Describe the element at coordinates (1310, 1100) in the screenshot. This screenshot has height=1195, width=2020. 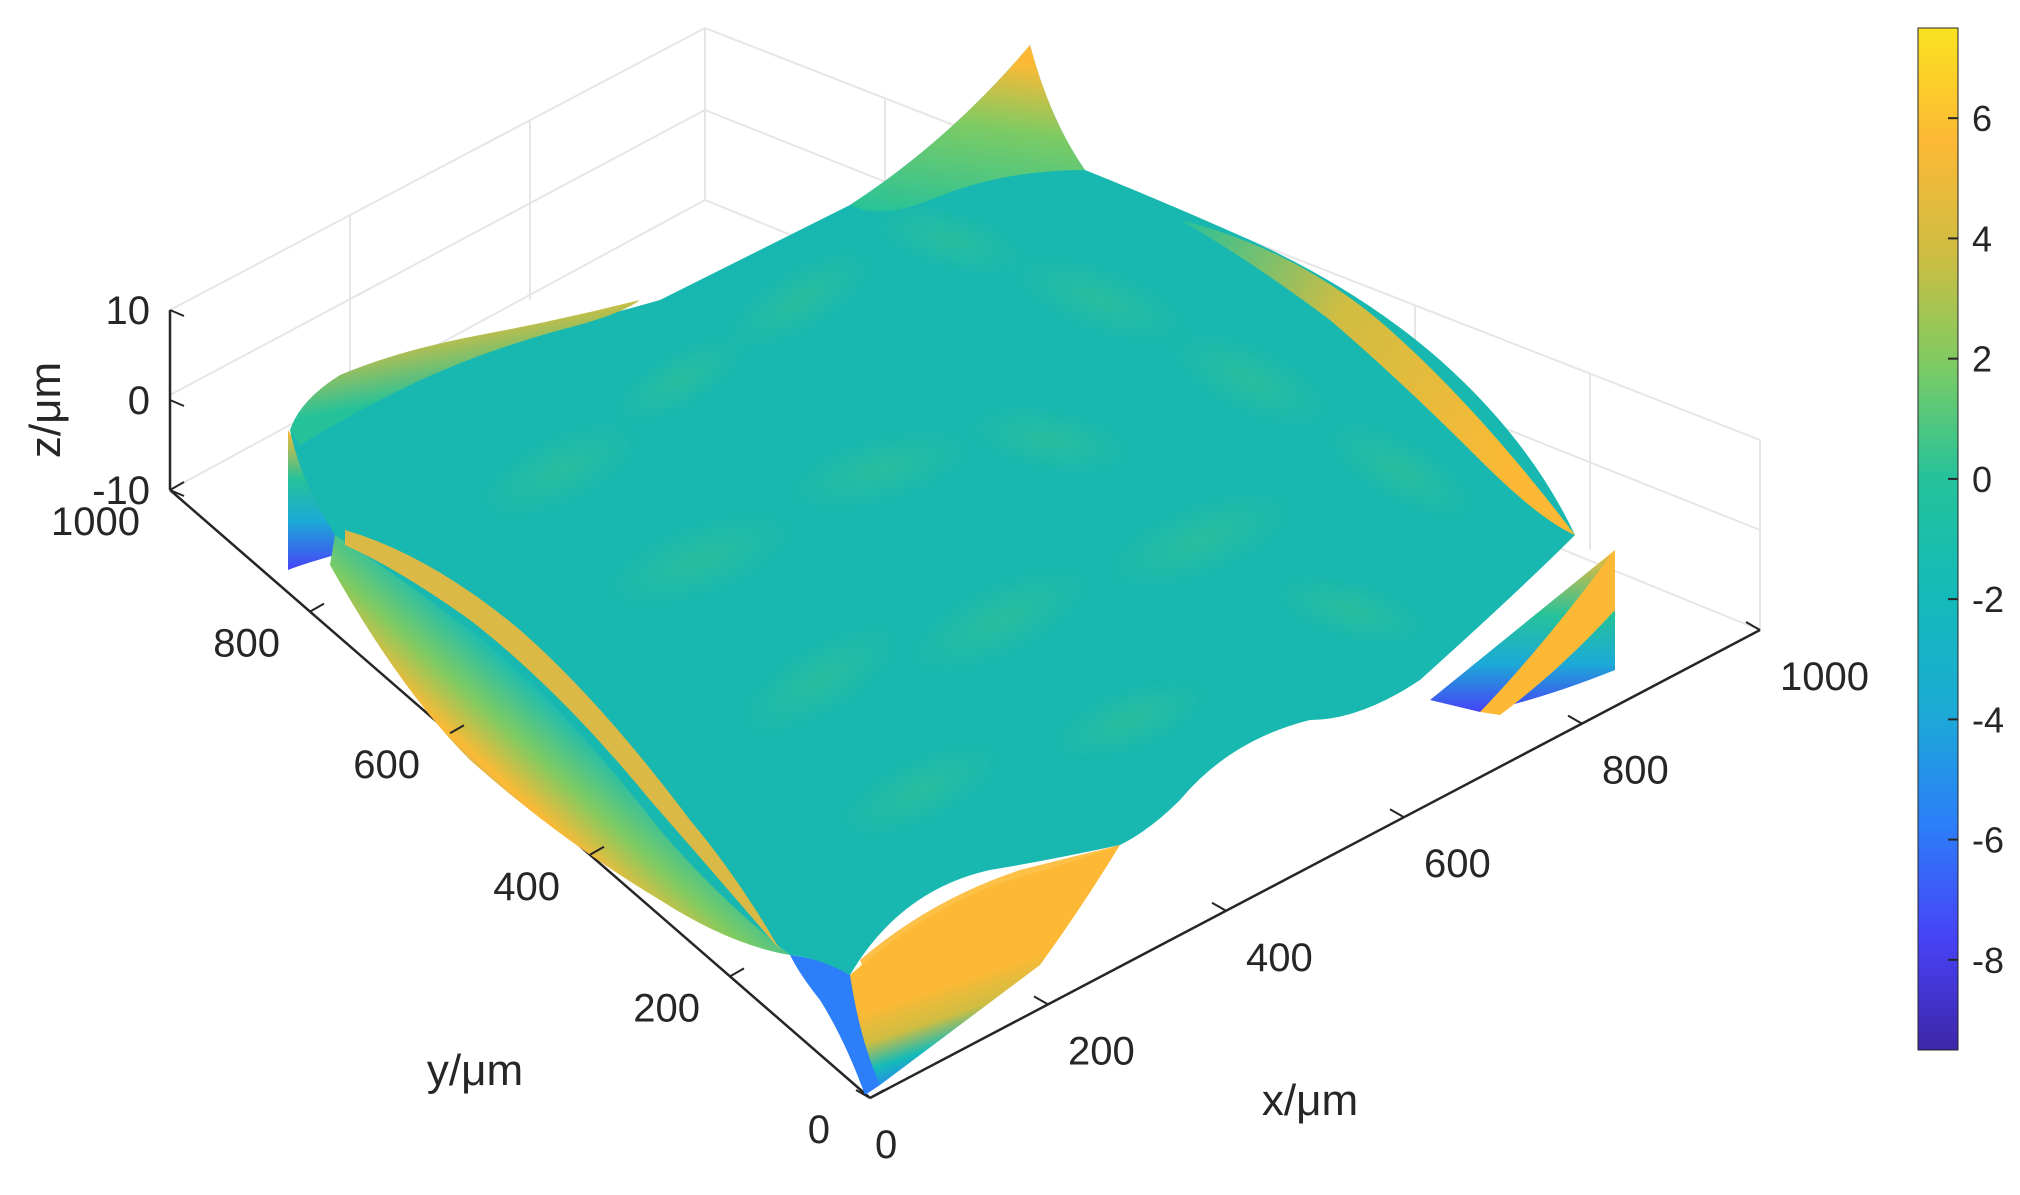
I see `x-axis-label: x/μm` at that location.